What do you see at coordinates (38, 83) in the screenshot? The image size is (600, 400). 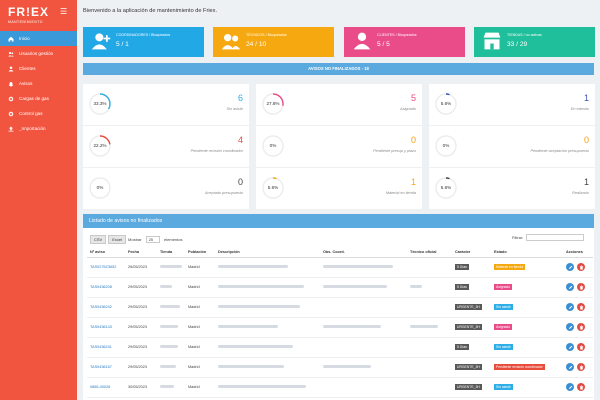 I see `sidebar-item-3: Avisos` at bounding box center [38, 83].